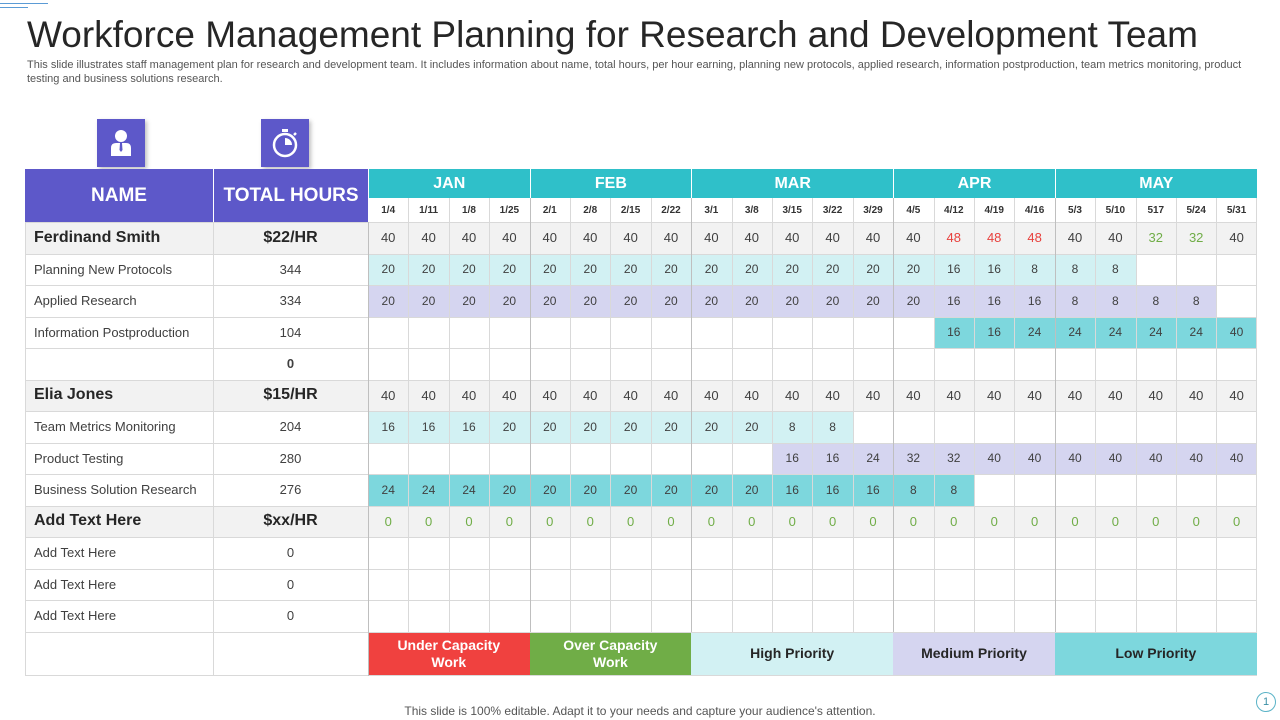 The height and width of the screenshot is (720, 1280). What do you see at coordinates (1236, 210) in the screenshot?
I see `week-header: 5/31` at bounding box center [1236, 210].